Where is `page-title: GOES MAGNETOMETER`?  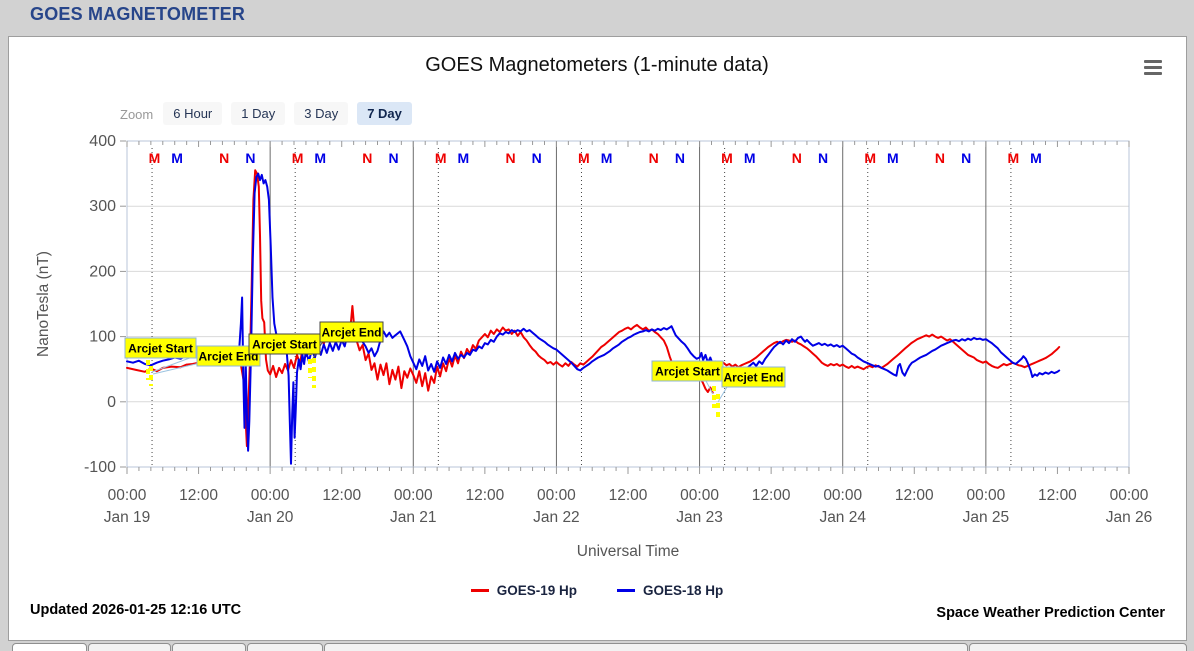
page-title: GOES MAGNETOMETER is located at coordinates (138, 14).